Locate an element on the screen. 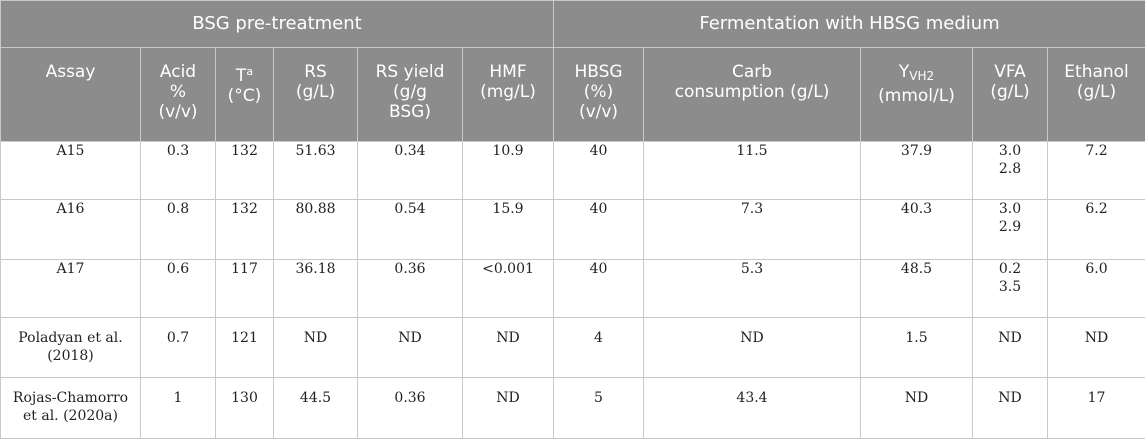 The image size is (1145, 439). col-header-hmf: HMF (mg/L) is located at coordinates (508, 95).